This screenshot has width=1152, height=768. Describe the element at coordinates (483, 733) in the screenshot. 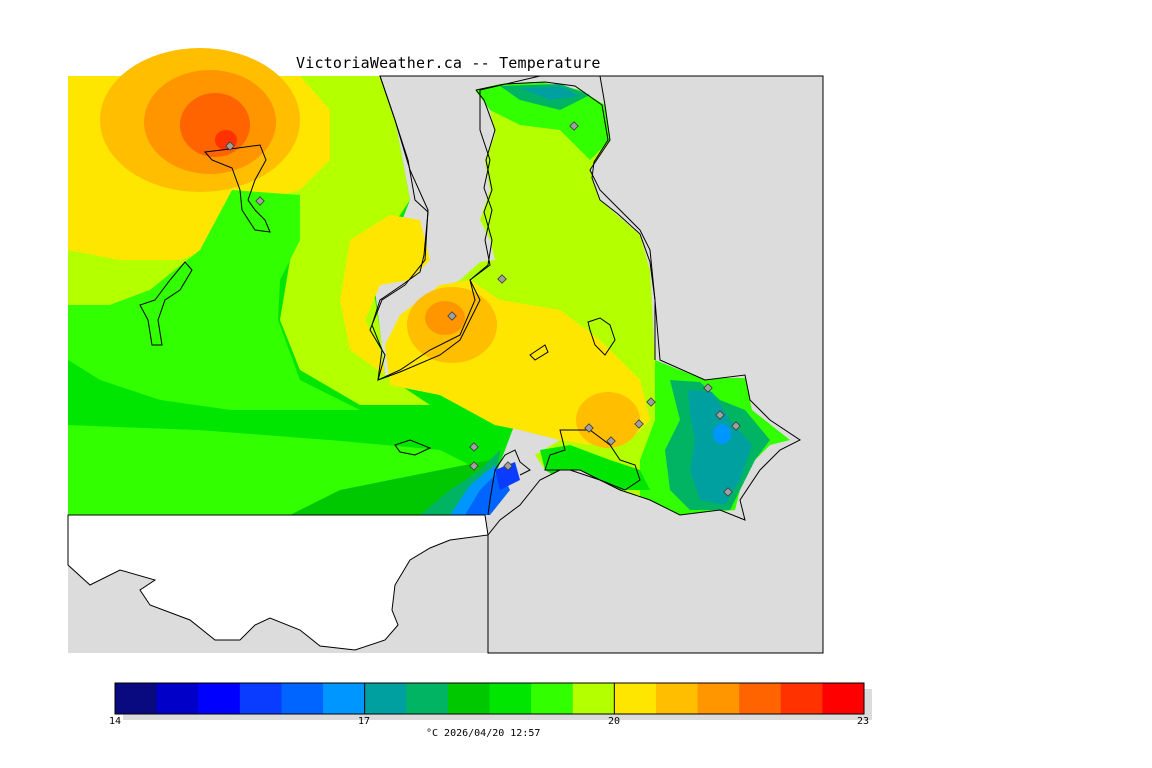

I see `colorbar-caption: °C 2026/04/20 12:57` at that location.